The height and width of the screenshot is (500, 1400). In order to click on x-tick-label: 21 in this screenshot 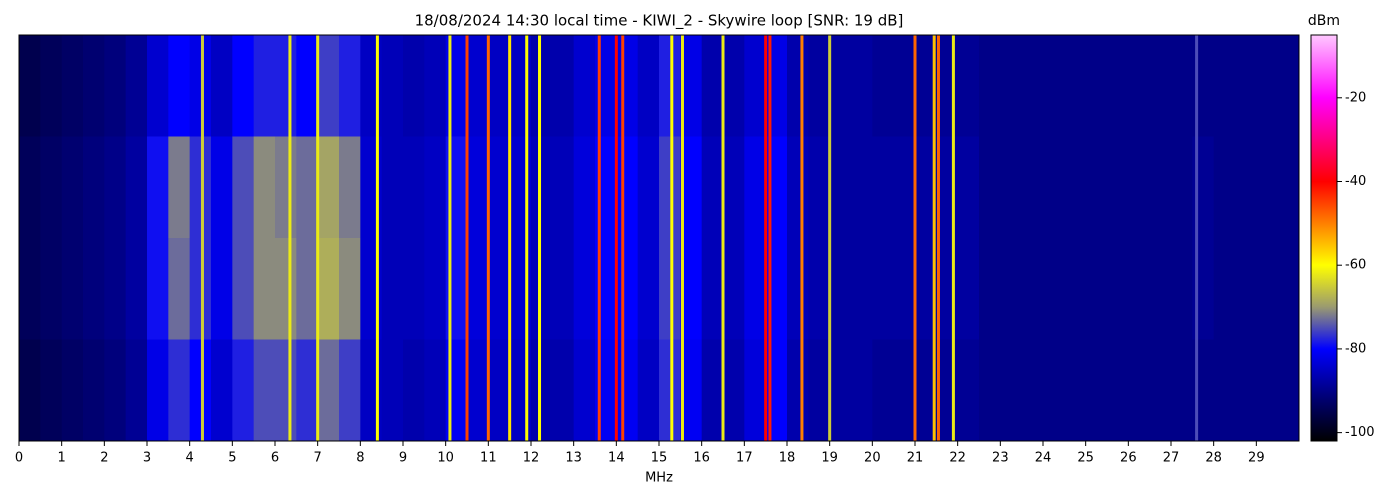, I will do `click(915, 458)`.